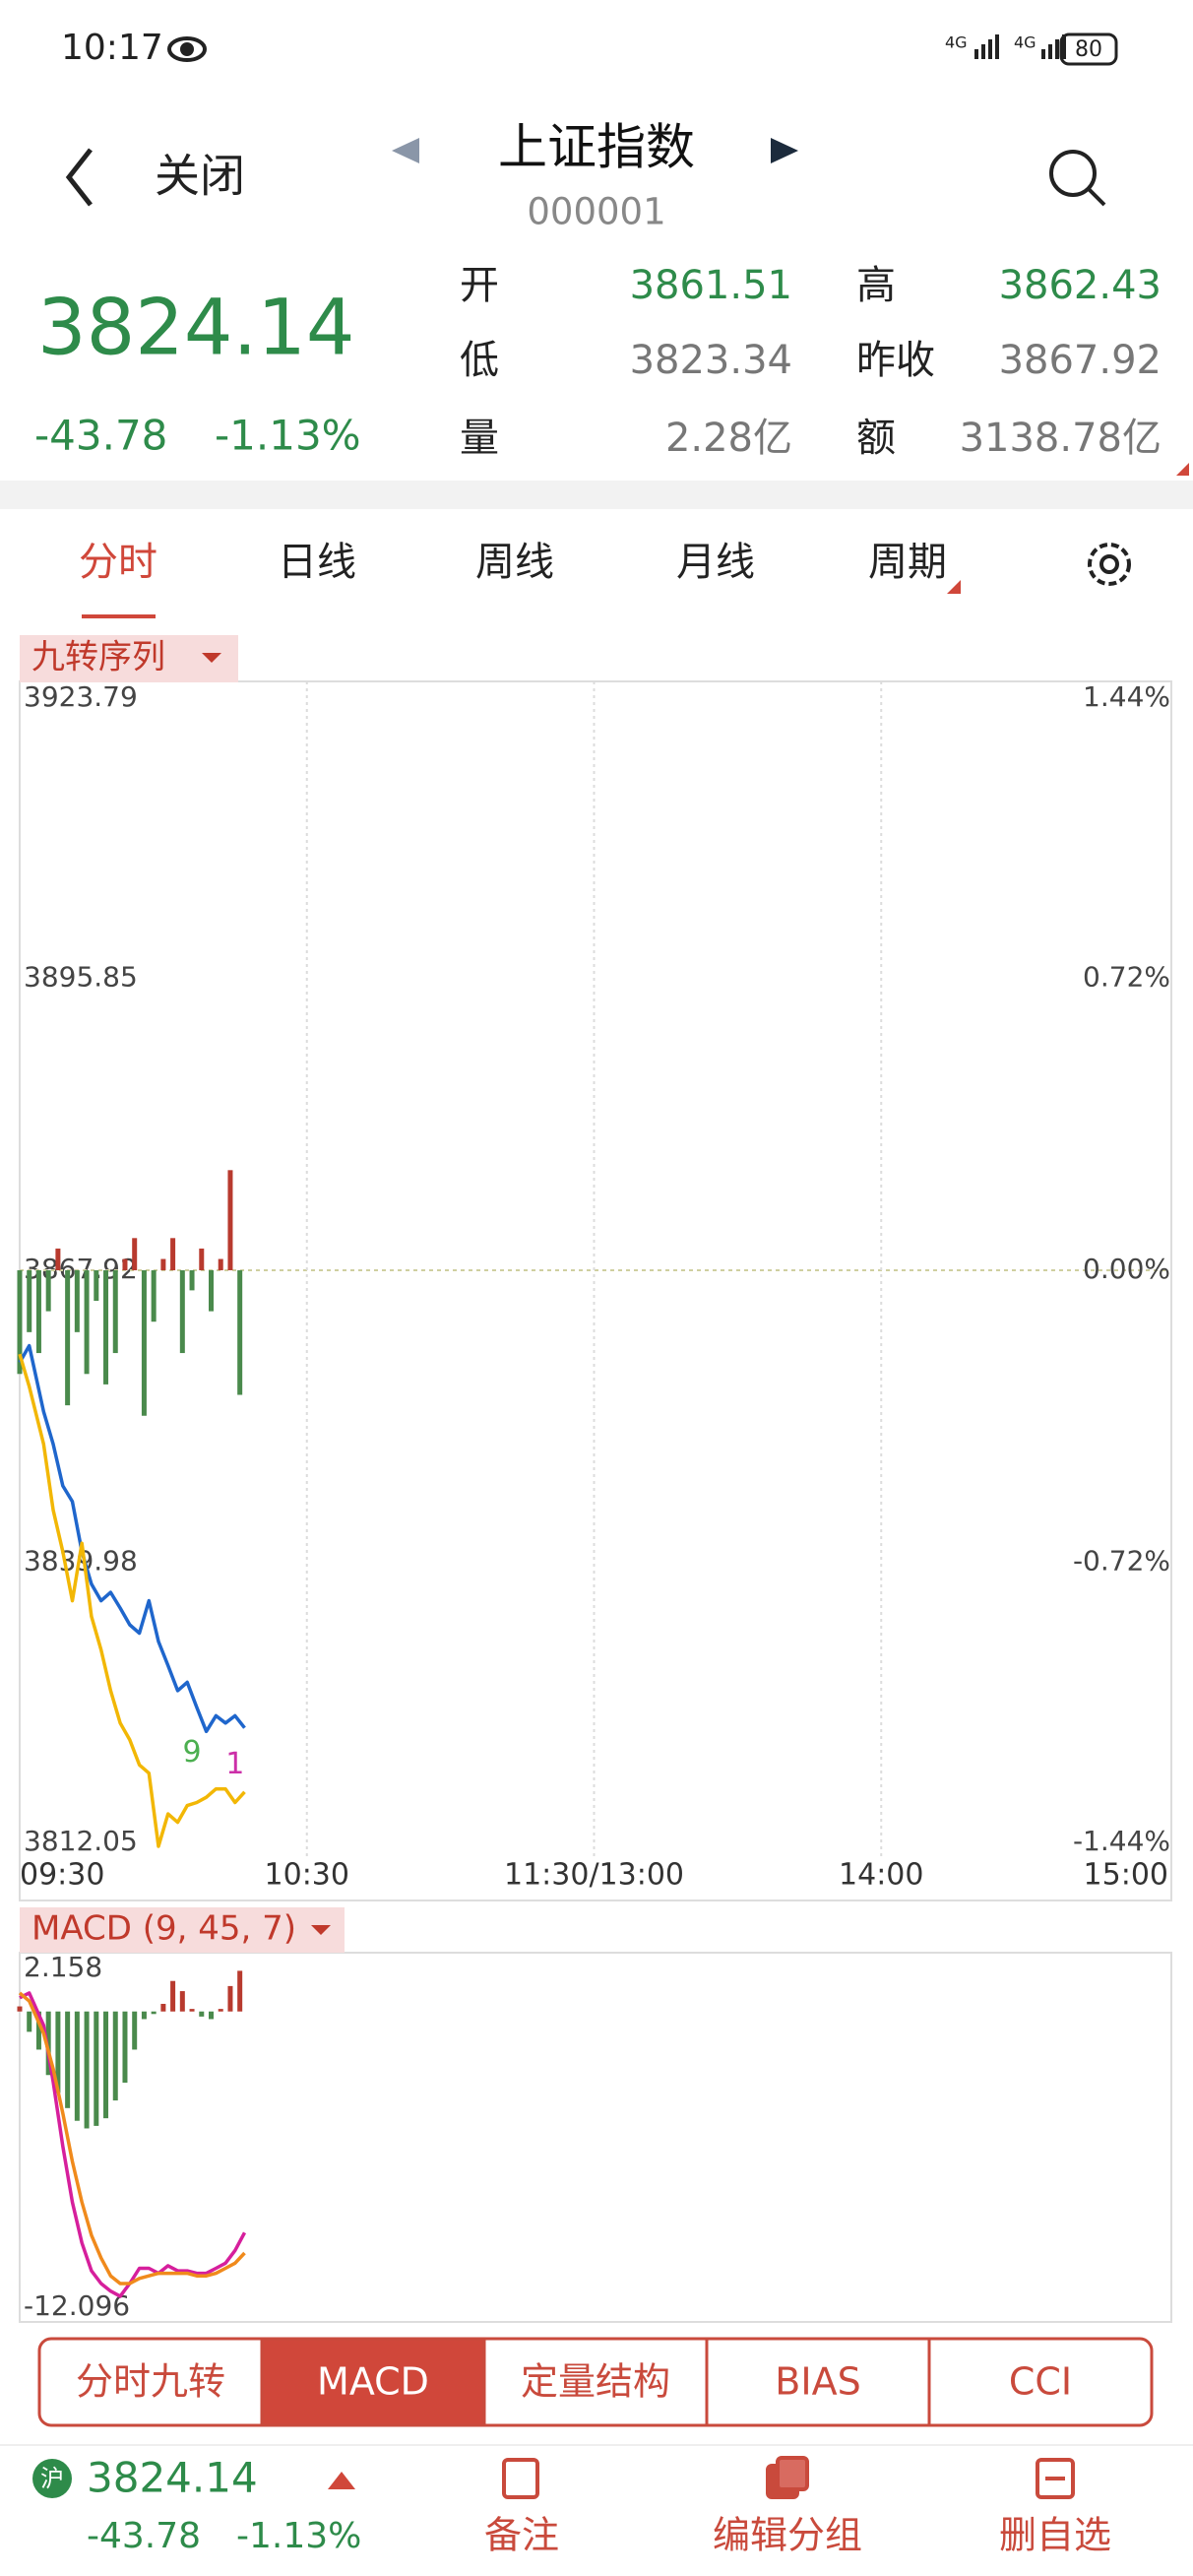  I want to click on tab-frame, so click(595, 2382).